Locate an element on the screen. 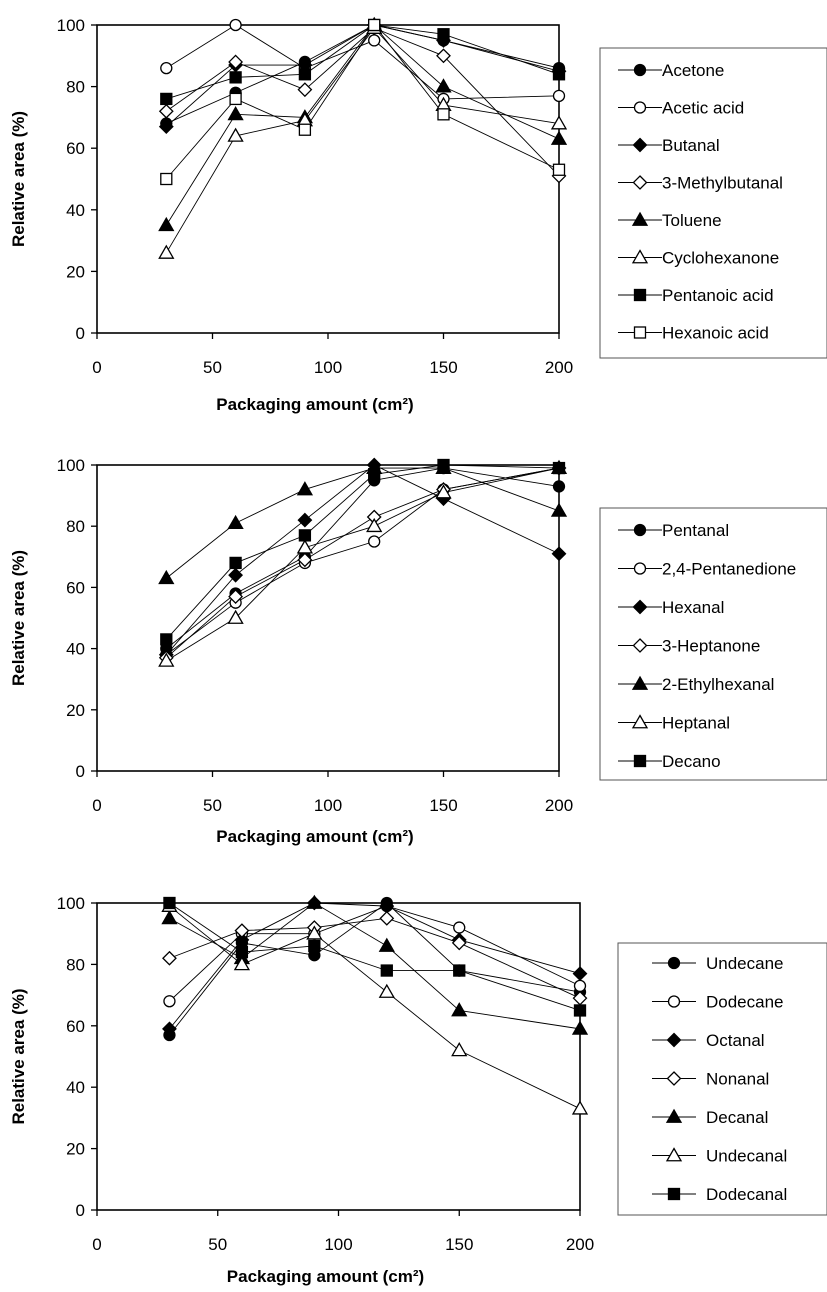  legend-entry: Pentanal is located at coordinates (695, 530).